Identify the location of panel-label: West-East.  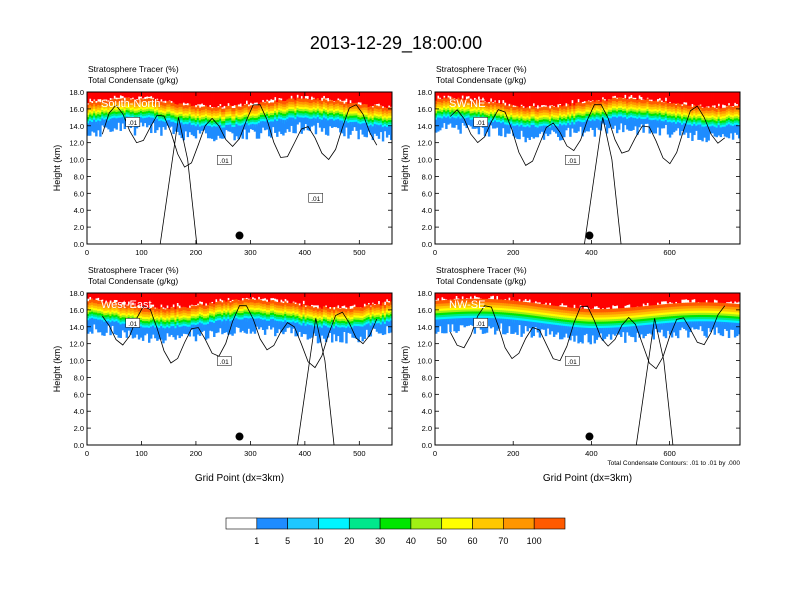
(126, 305).